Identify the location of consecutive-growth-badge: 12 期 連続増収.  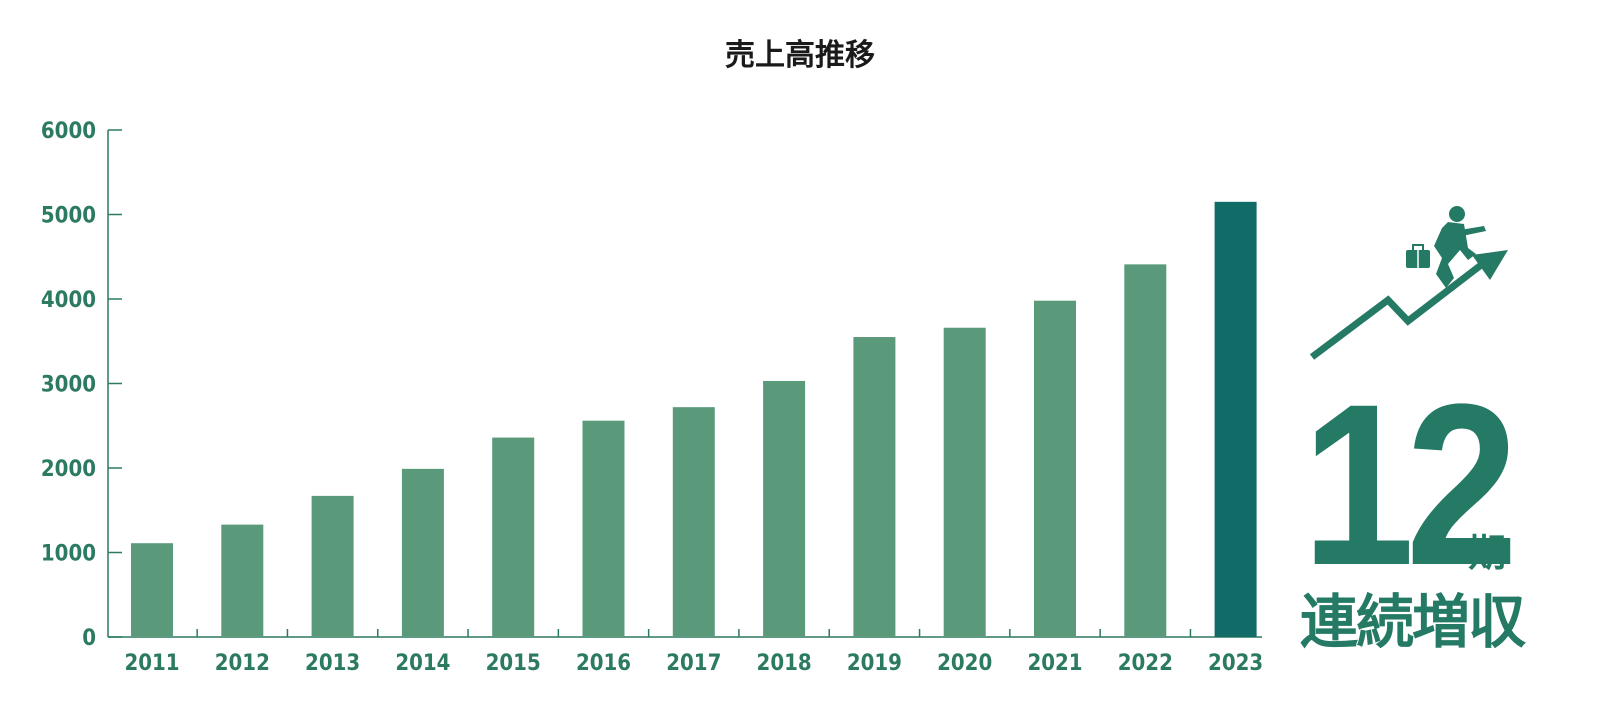
(1445, 430).